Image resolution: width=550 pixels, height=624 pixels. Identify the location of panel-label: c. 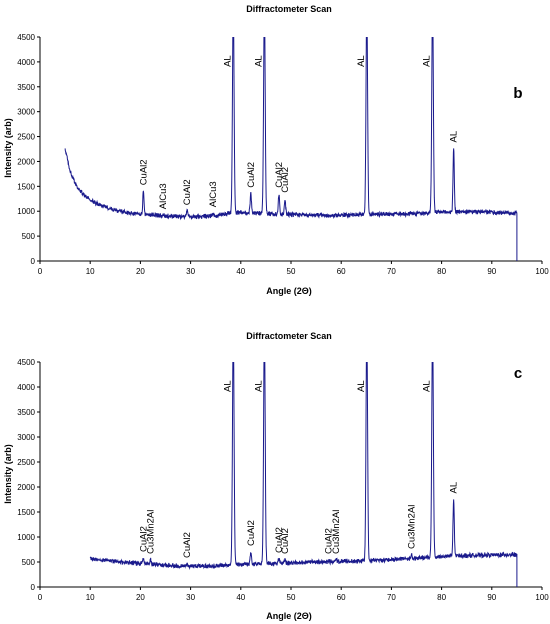
(518, 373).